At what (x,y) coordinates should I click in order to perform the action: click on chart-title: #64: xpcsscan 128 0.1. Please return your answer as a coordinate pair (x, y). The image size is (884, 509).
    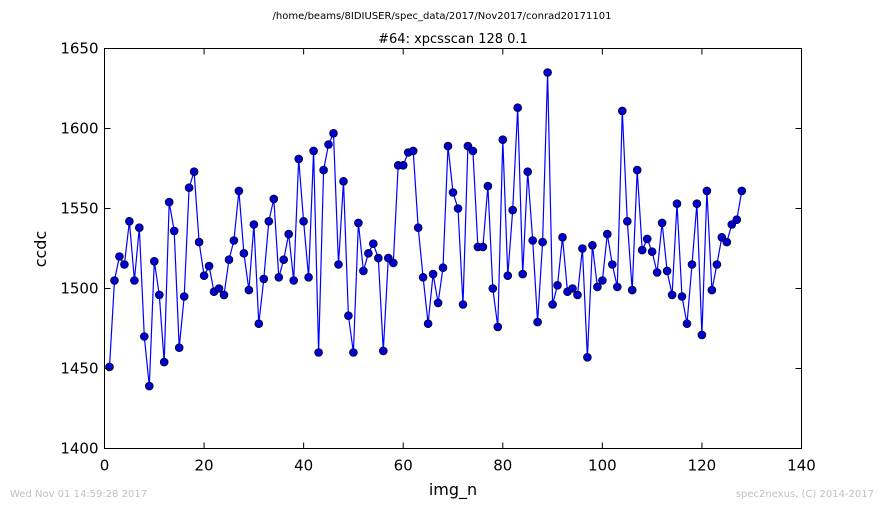
    Looking at the image, I should click on (453, 39).